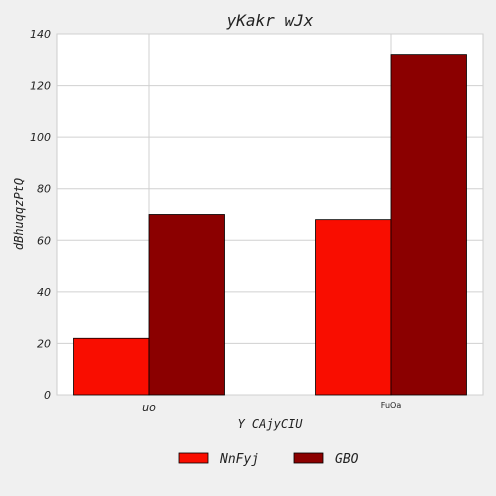 Image resolution: width=496 pixels, height=496 pixels. I want to click on y-tick-label: 40, so click(44, 292).